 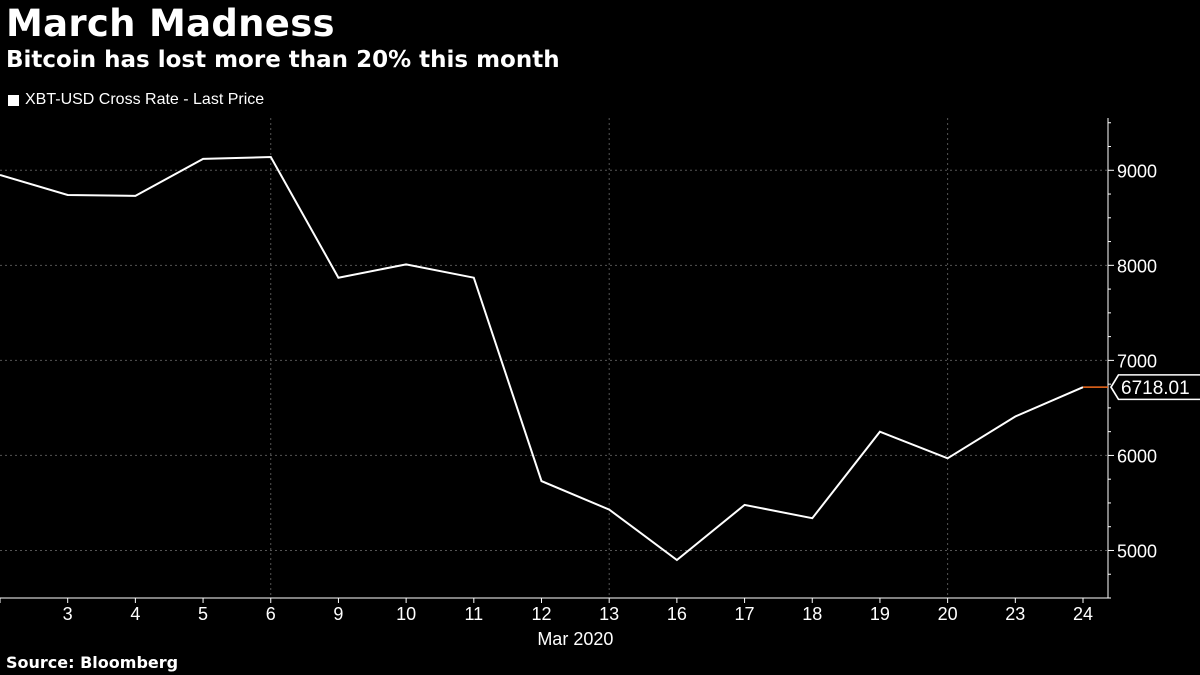 I want to click on x-tick-label: 23, so click(x=1015, y=614).